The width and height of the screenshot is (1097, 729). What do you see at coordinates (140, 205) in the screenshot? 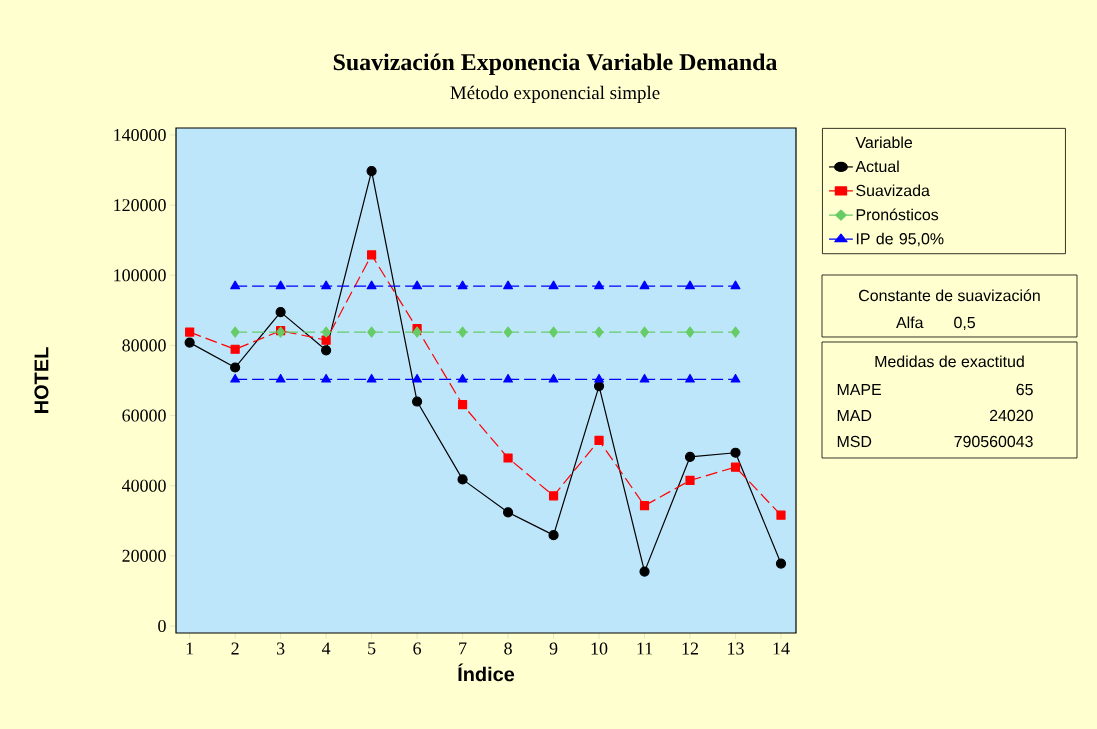
I see `y-tick-label: 120000` at bounding box center [140, 205].